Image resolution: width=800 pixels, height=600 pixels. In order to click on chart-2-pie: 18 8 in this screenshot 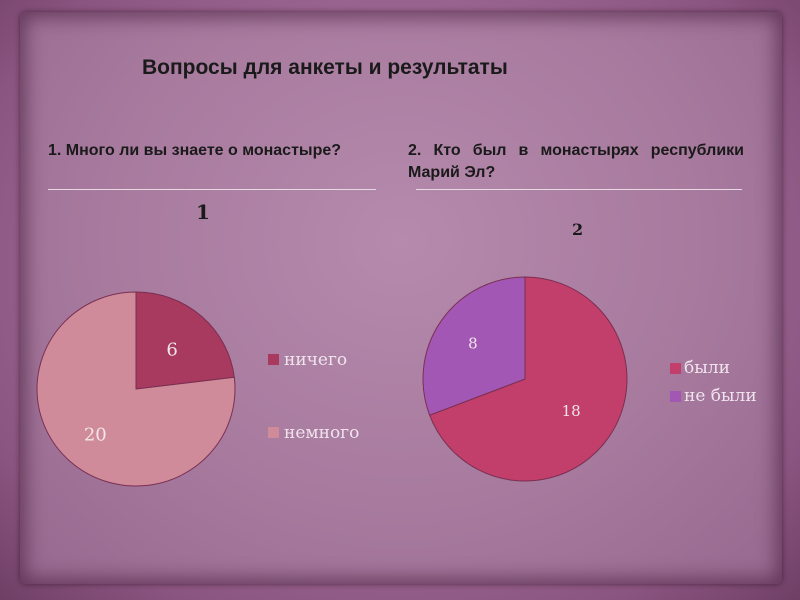, I will do `click(525, 379)`.